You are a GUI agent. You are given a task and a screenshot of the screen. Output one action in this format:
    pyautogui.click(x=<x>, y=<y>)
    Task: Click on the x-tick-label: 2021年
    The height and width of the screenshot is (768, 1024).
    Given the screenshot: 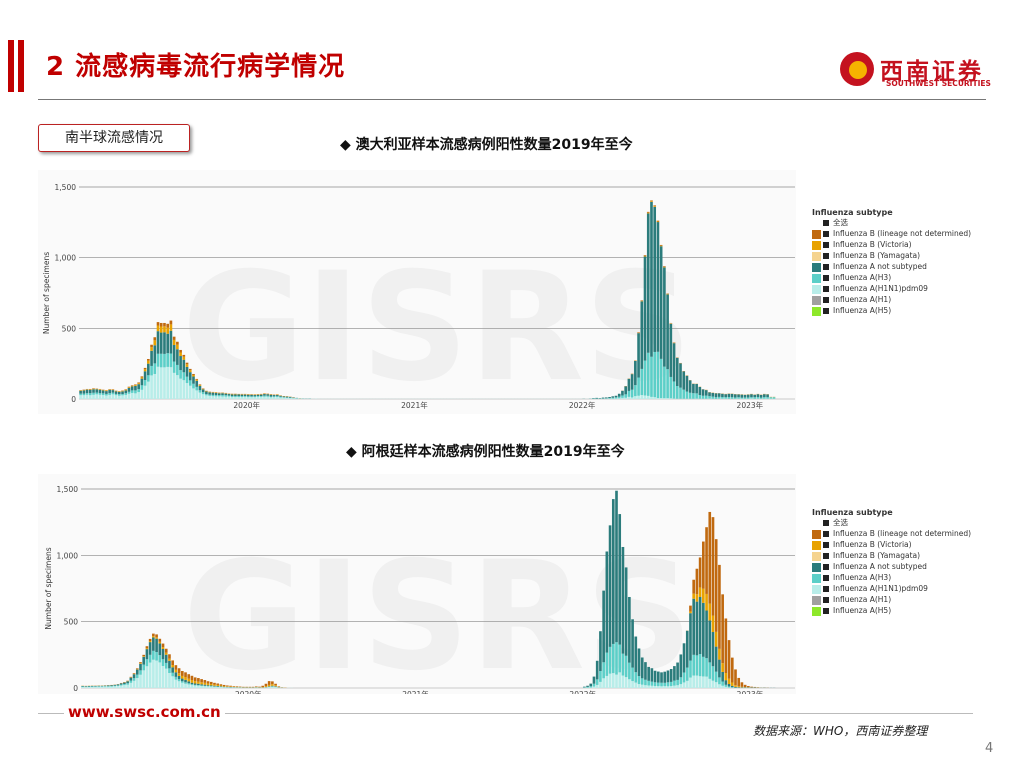 What is the action you would take?
    pyautogui.click(x=414, y=405)
    